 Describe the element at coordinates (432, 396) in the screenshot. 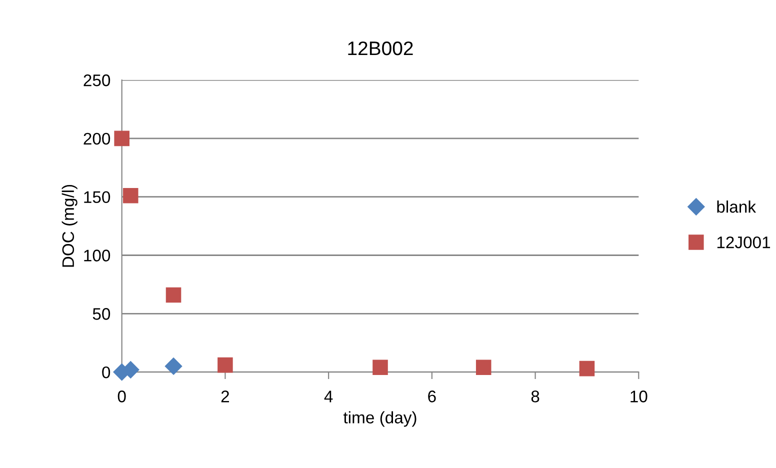

I see `x-tick-label: 6` at that location.